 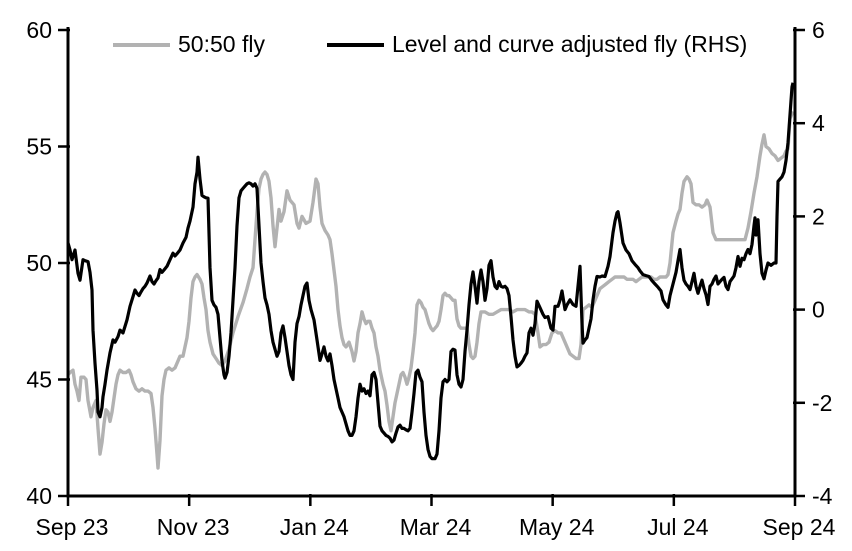 What do you see at coordinates (193, 527) in the screenshot?
I see `x-axis-tick-label: Nov 23` at bounding box center [193, 527].